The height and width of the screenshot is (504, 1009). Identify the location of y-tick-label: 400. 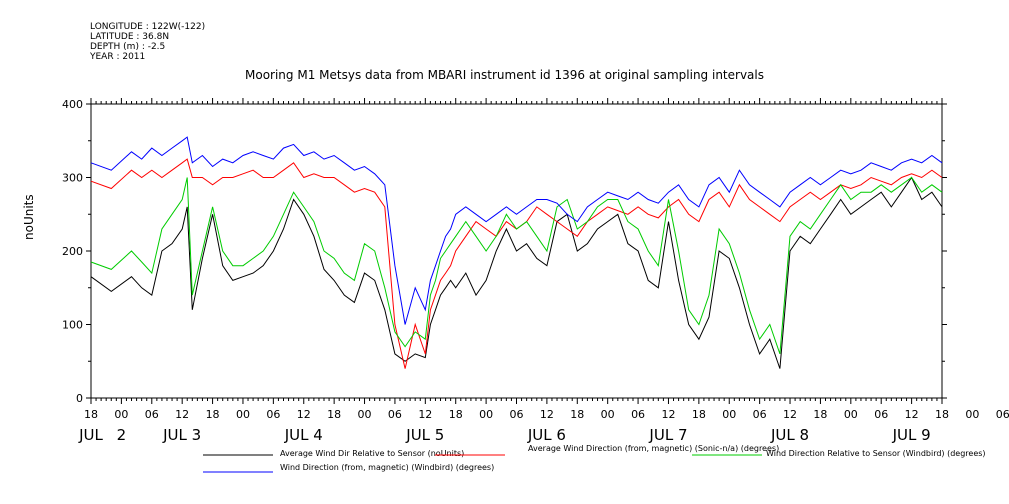
(72, 104).